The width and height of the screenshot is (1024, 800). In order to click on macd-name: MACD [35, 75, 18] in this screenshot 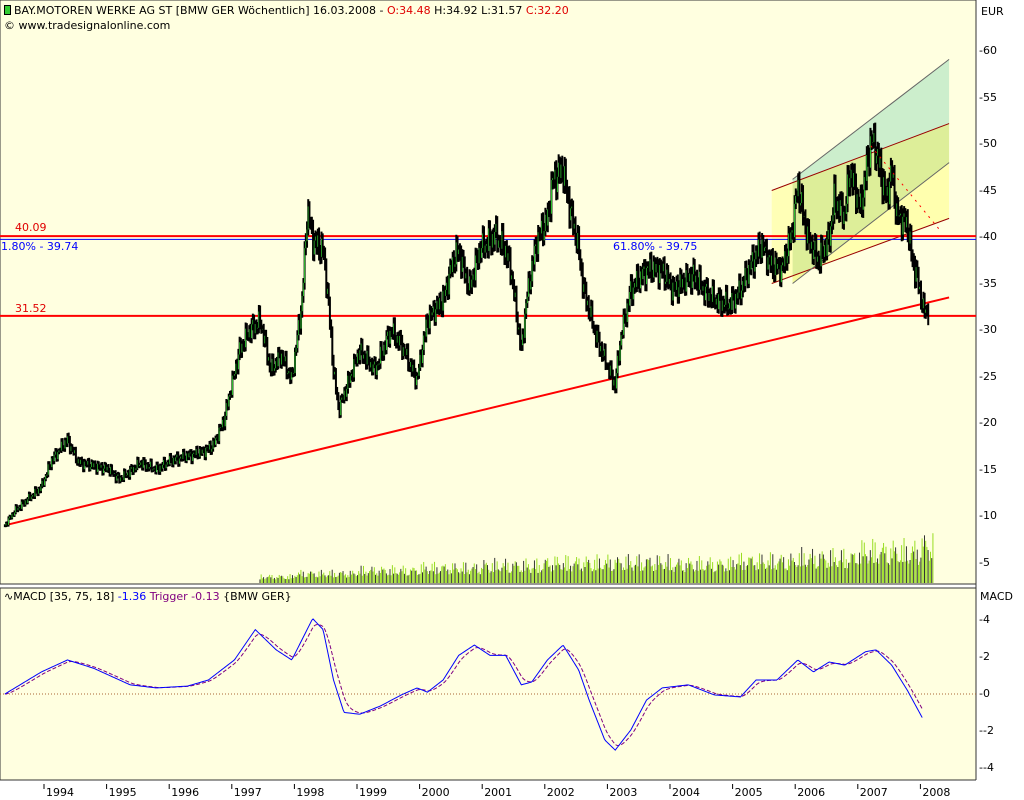, I will do `click(64, 596)`.